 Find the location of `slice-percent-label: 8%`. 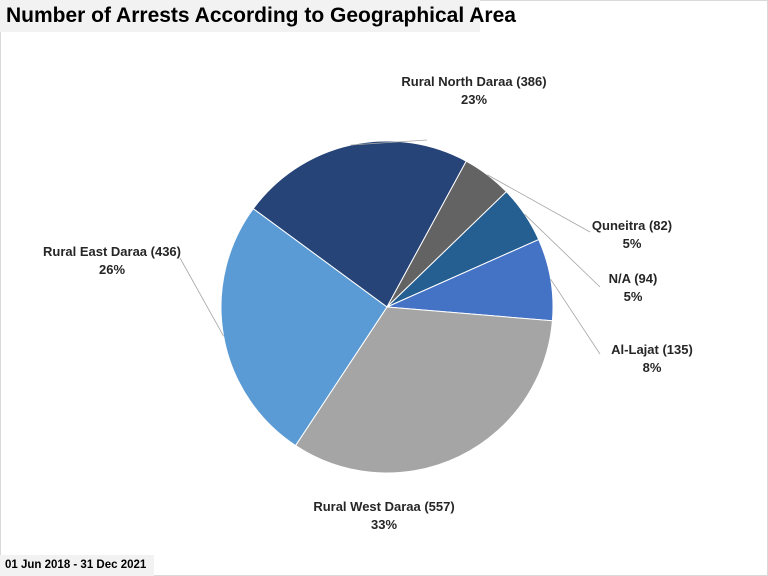

slice-percent-label: 8% is located at coordinates (652, 367).